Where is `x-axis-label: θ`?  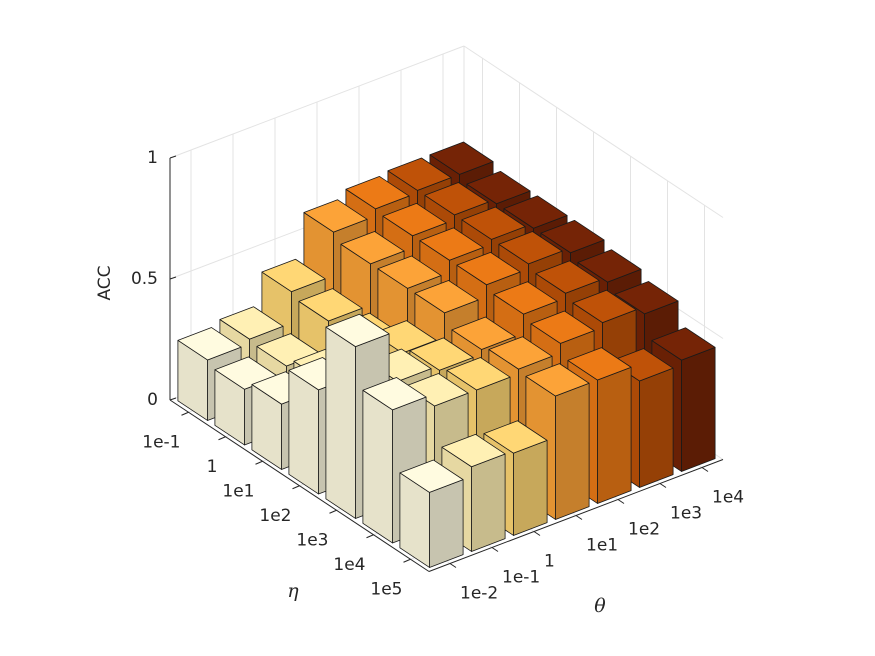
x-axis-label: θ is located at coordinates (600, 606).